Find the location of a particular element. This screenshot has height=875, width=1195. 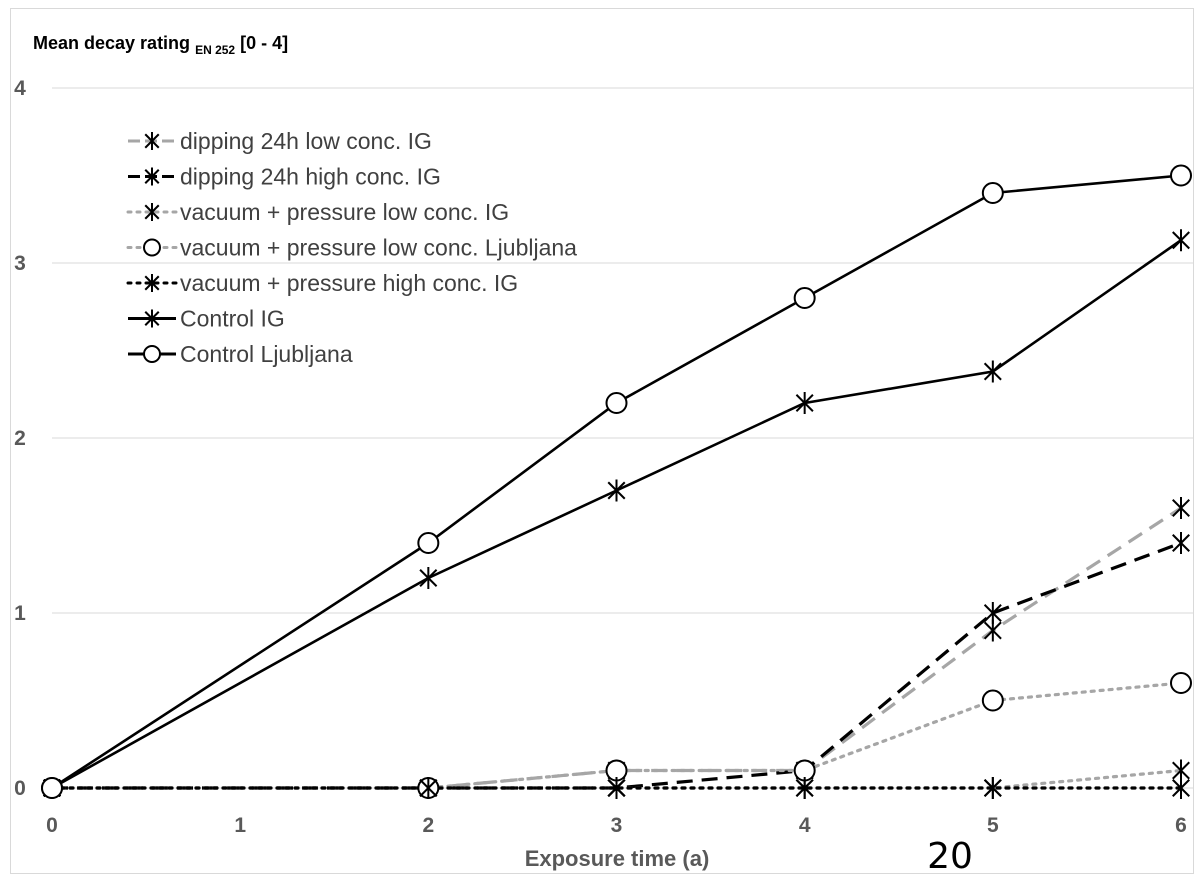

page-number: 20 is located at coordinates (950, 855).